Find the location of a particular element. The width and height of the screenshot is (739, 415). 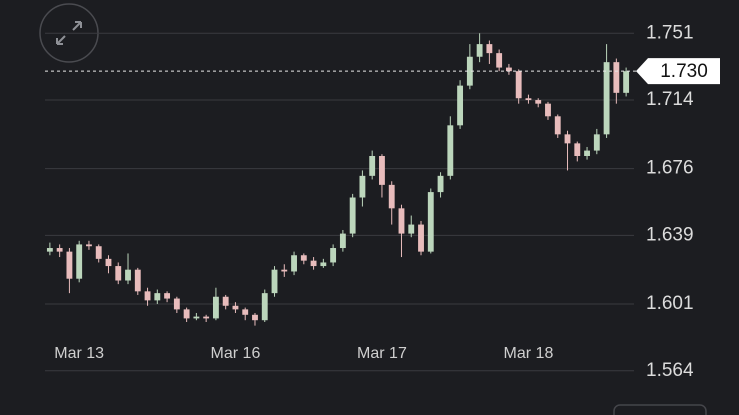

x-tick-label: Mar 17 is located at coordinates (382, 353).